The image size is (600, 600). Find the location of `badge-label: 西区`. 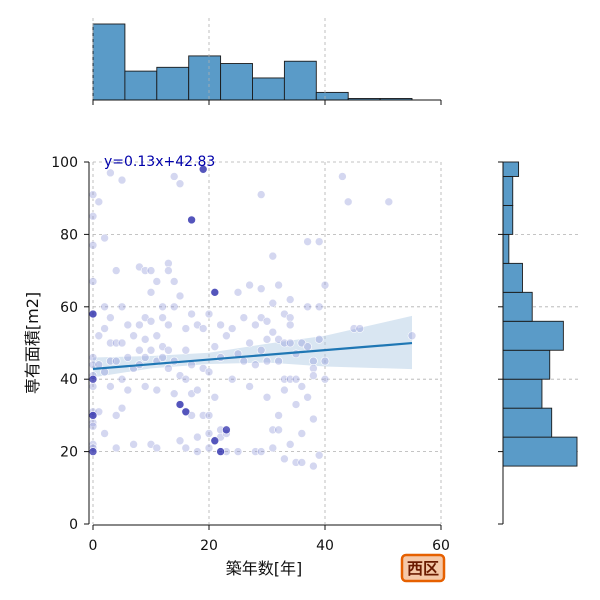

badge-label: 西区 is located at coordinates (423, 568).